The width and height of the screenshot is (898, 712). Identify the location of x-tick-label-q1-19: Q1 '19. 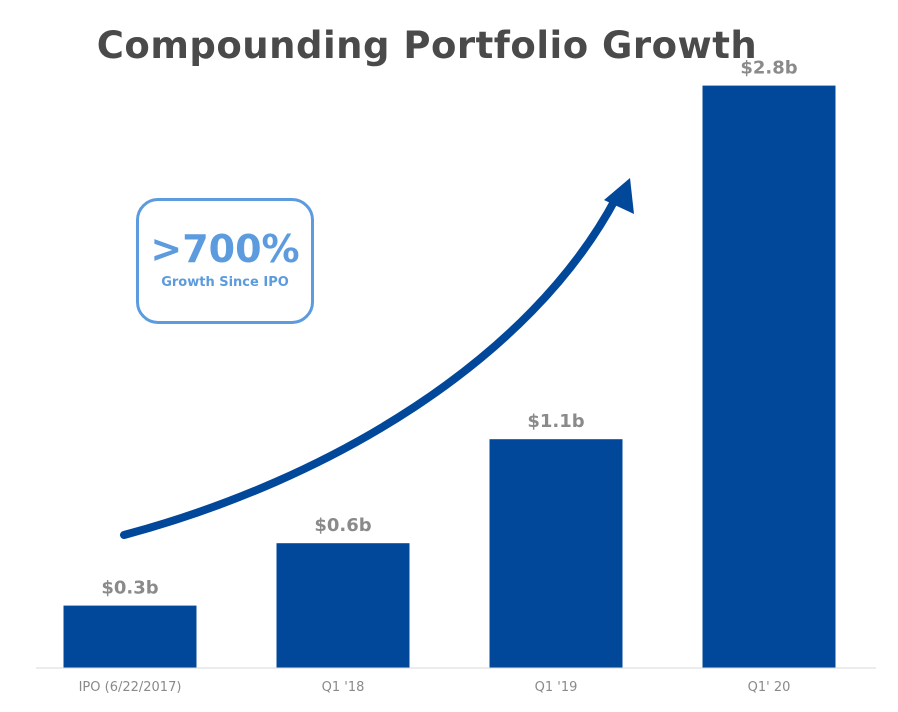
(556, 687).